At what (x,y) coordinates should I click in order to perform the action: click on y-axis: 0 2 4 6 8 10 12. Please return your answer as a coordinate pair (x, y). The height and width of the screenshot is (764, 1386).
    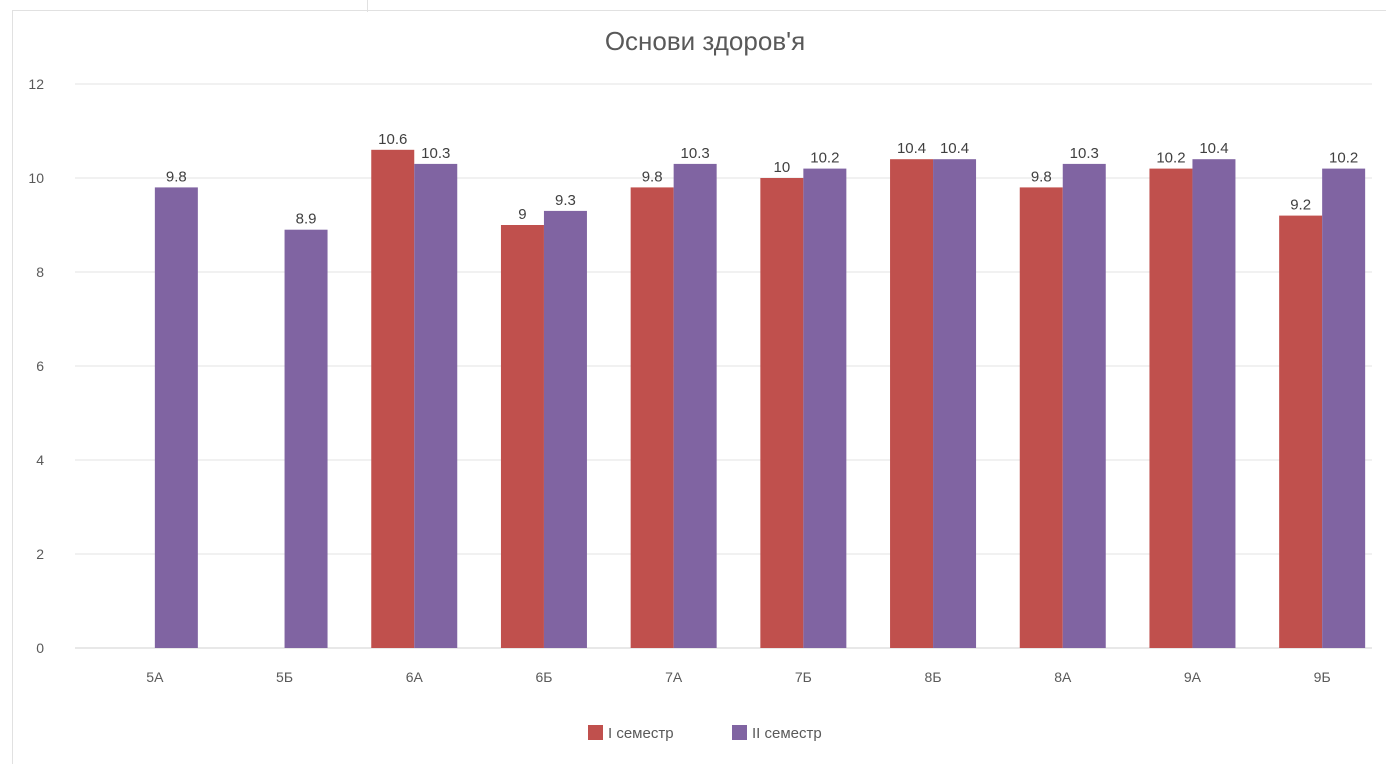
    Looking at the image, I should click on (36, 366).